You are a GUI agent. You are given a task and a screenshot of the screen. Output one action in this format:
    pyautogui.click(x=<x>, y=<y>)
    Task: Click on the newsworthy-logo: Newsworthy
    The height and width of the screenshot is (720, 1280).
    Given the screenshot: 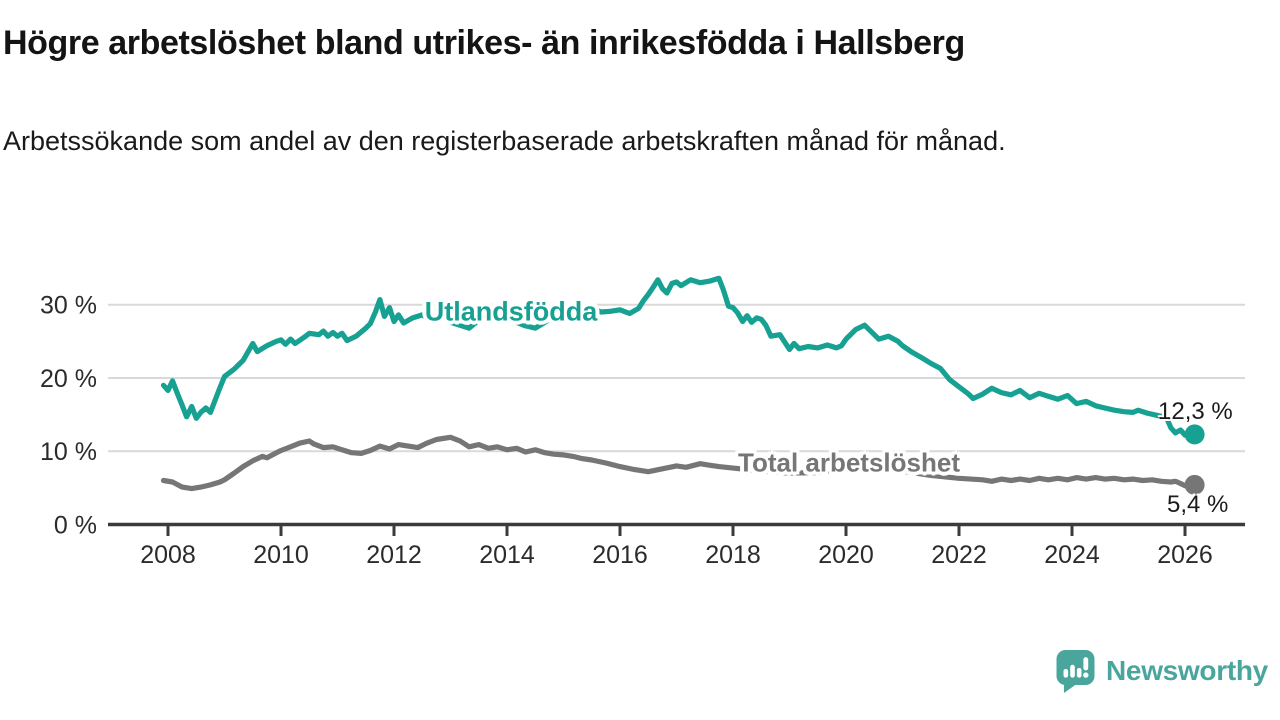 What is the action you would take?
    pyautogui.click(x=1161, y=671)
    